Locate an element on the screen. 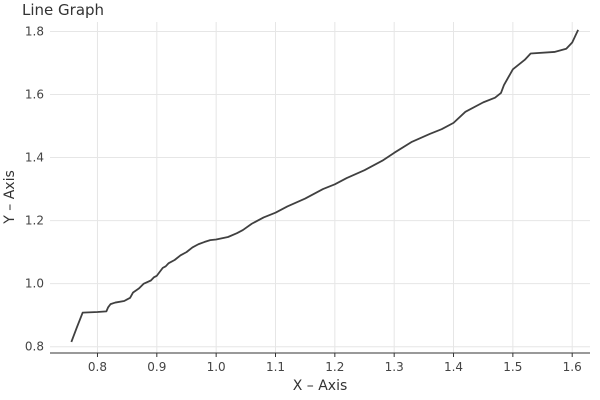 The height and width of the screenshot is (400, 600). chart-title: Line Graph is located at coordinates (63, 10).